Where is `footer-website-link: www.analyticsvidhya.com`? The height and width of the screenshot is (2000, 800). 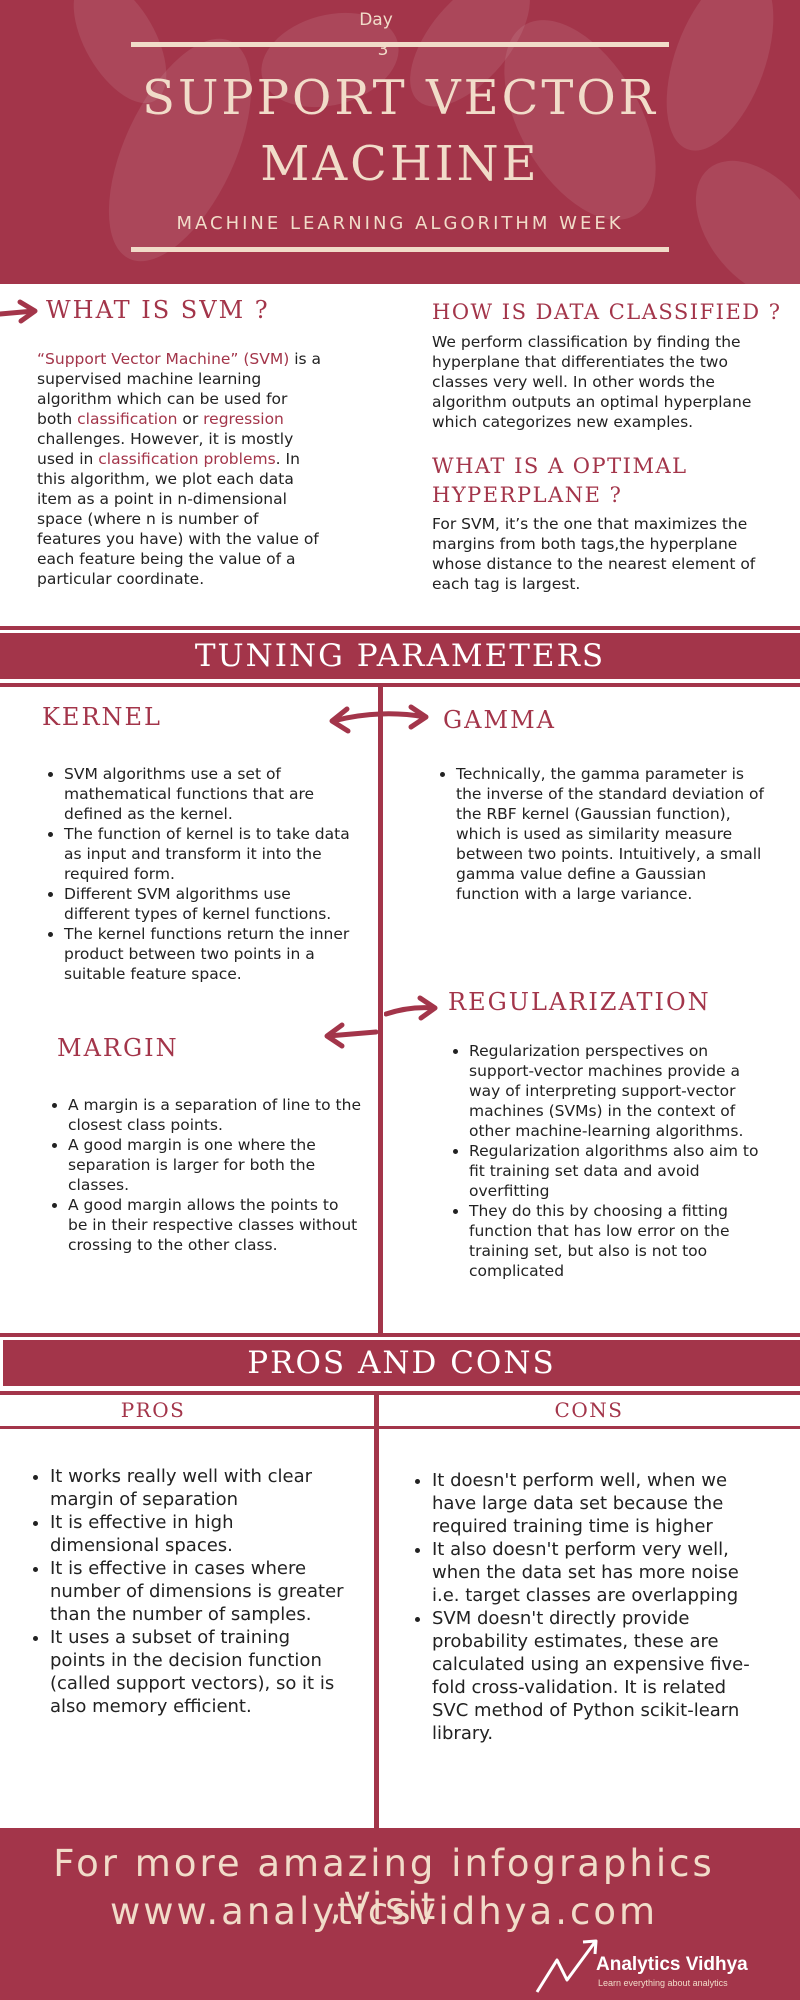 footer-website-link: www.analyticsvidhya.com is located at coordinates (384, 1911).